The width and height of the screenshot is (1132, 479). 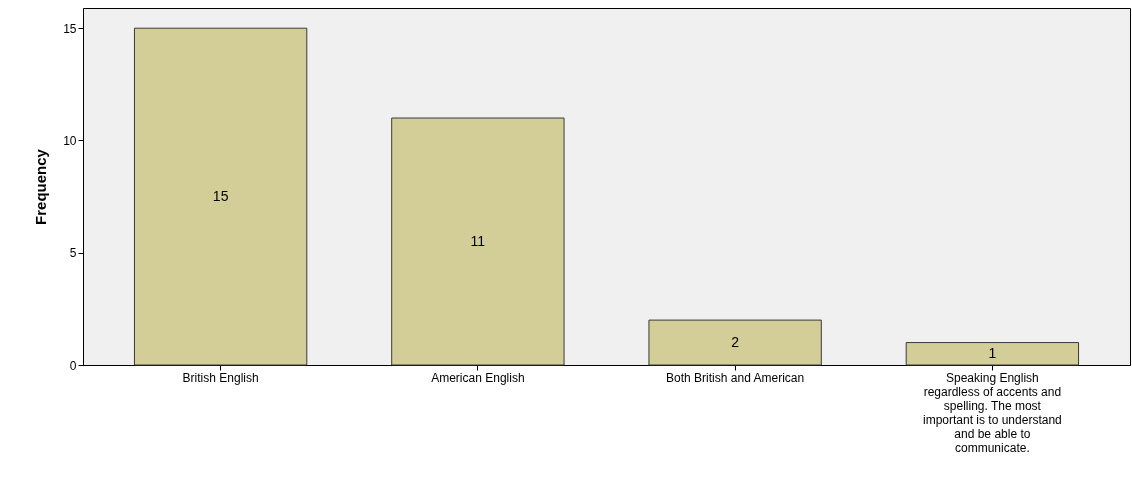 I want to click on x-tick-label: American English, so click(x=478, y=377).